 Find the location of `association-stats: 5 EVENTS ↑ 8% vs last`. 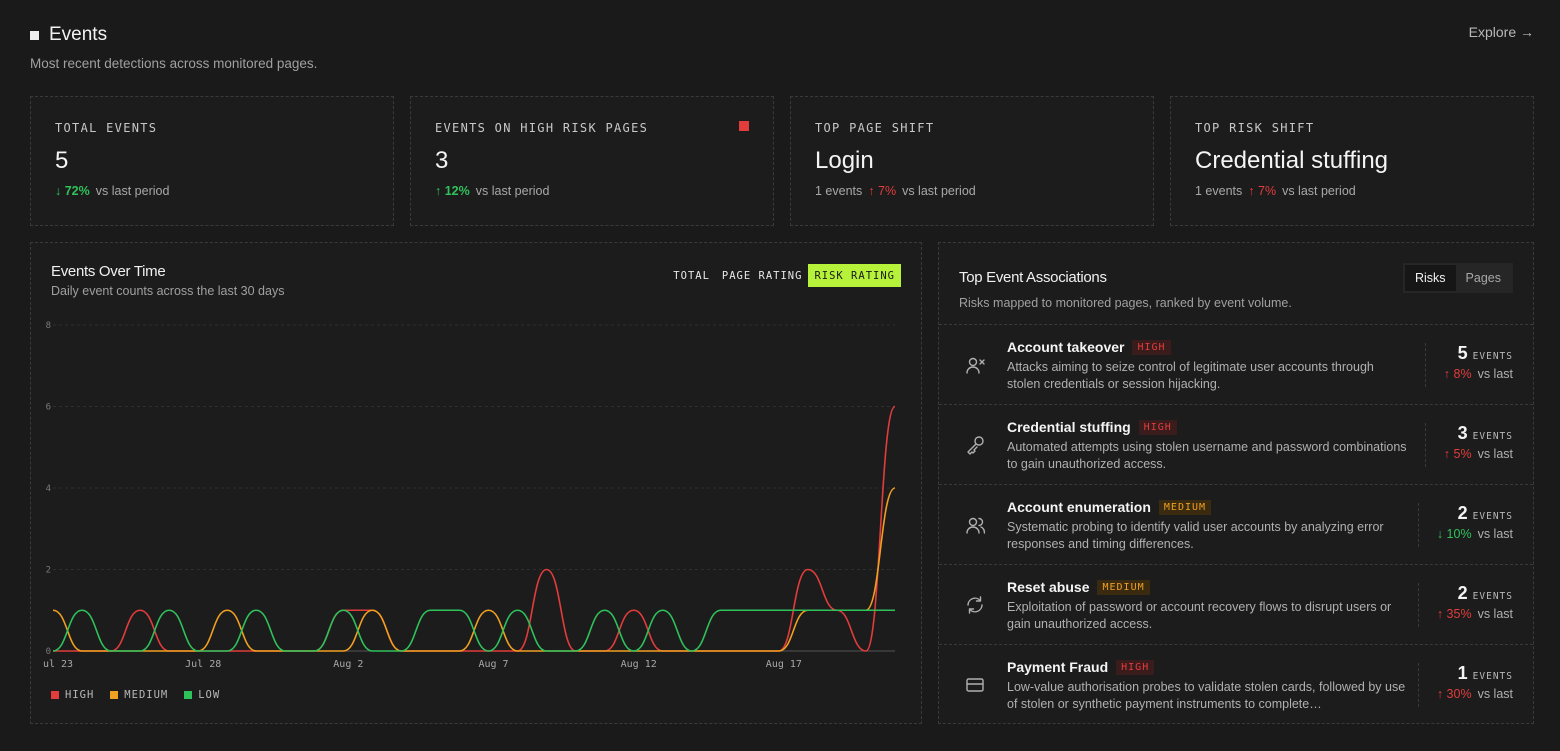

association-stats: 5 EVENTS ↑ 8% vs last is located at coordinates (1468, 365).